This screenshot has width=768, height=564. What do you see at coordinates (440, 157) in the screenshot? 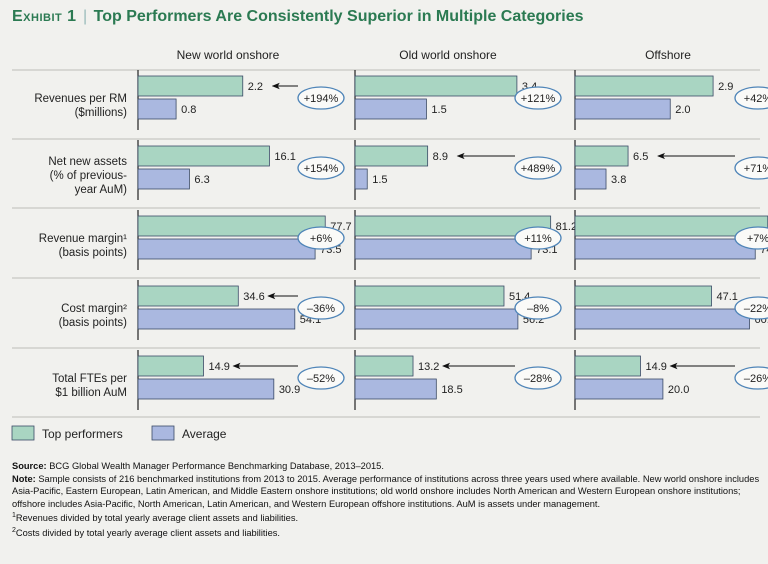
I see `top-value-label: 8.9` at bounding box center [440, 157].